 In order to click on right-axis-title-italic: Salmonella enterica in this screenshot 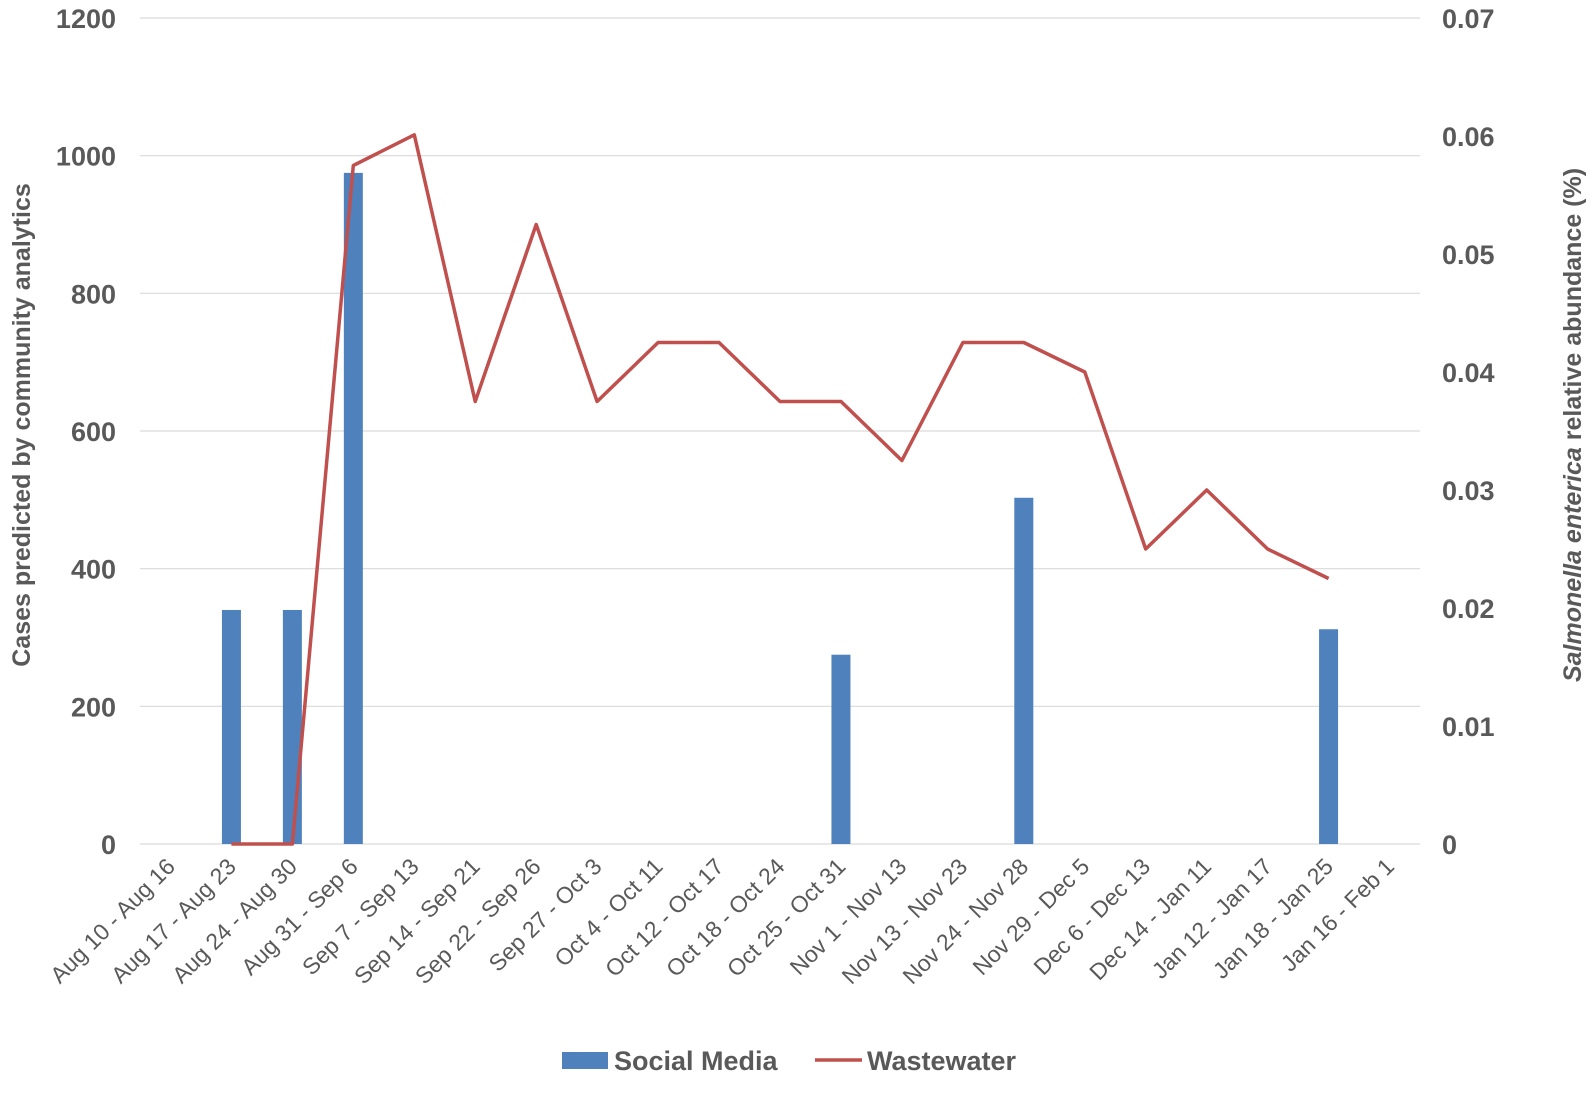, I will do `click(1573, 564)`.